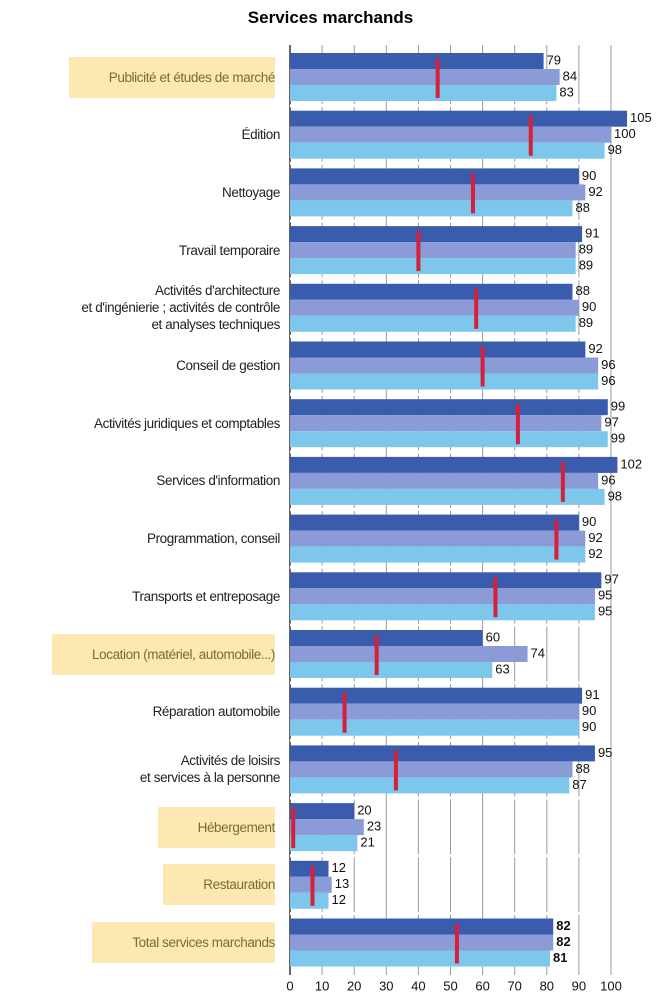 The height and width of the screenshot is (1001, 661). I want to click on x-tick-label: 80, so click(547, 985).